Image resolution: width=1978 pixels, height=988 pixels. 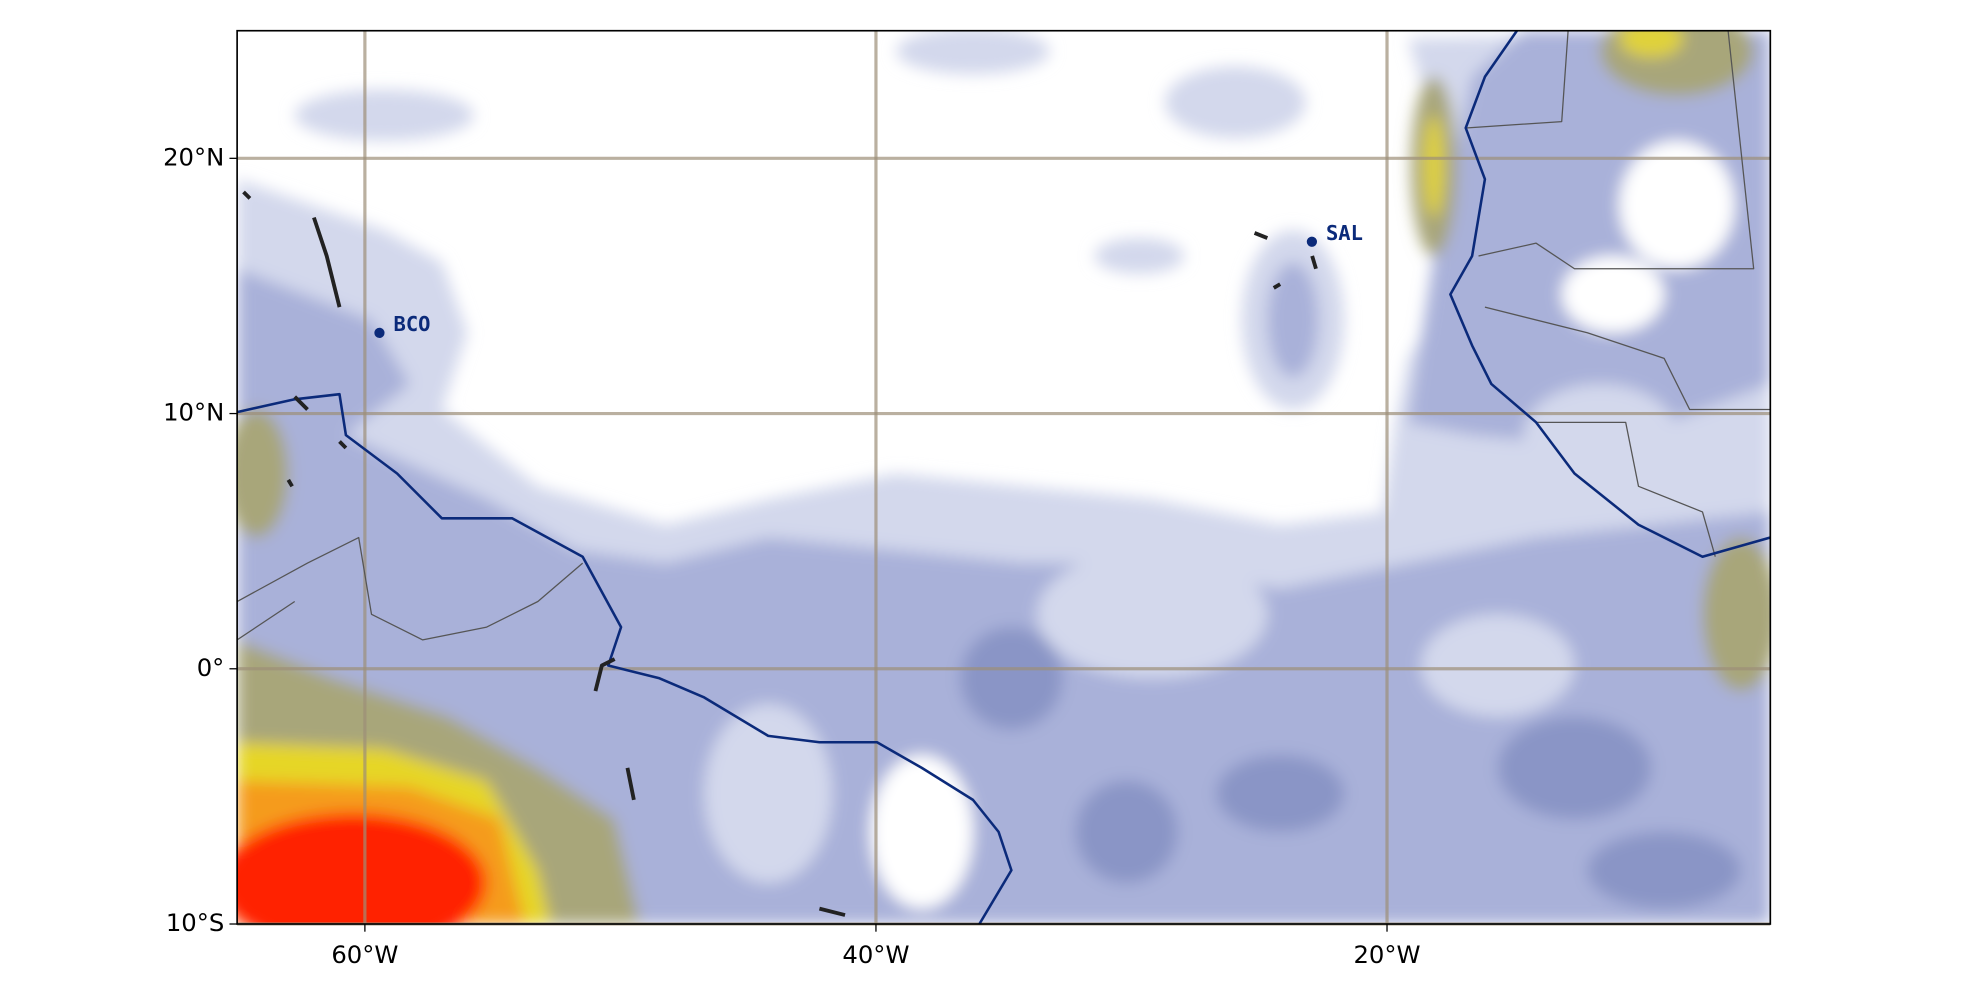 What do you see at coordinates (193, 156) in the screenshot?
I see `y-tick-label: 20°N` at bounding box center [193, 156].